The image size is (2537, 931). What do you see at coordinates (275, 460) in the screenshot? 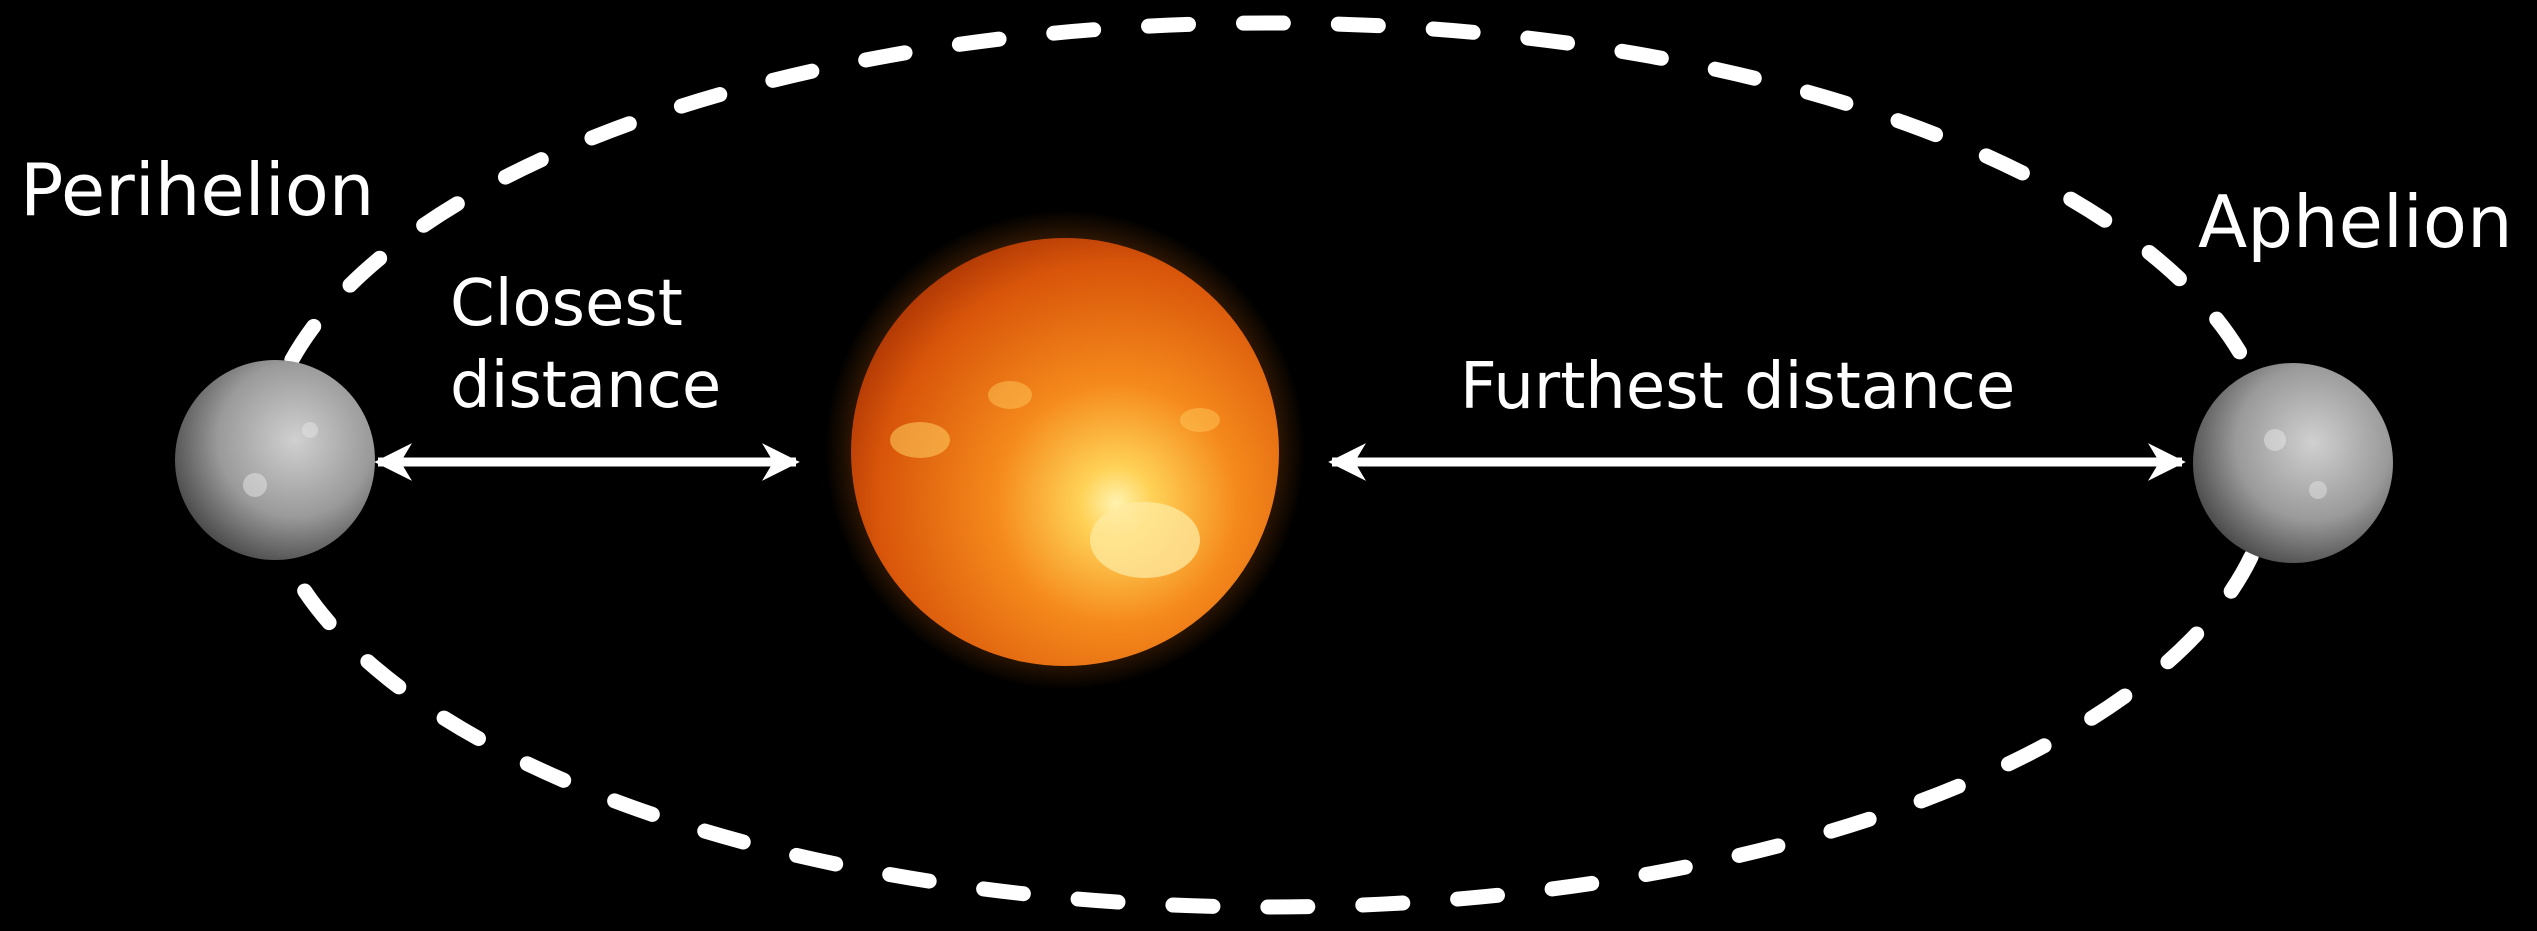
I see `planet-perihelion-icon` at bounding box center [275, 460].